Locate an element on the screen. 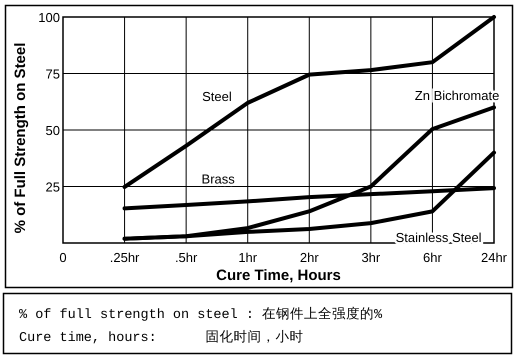 This screenshot has width=517, height=361. x-tick-label: 24hr is located at coordinates (494, 257).